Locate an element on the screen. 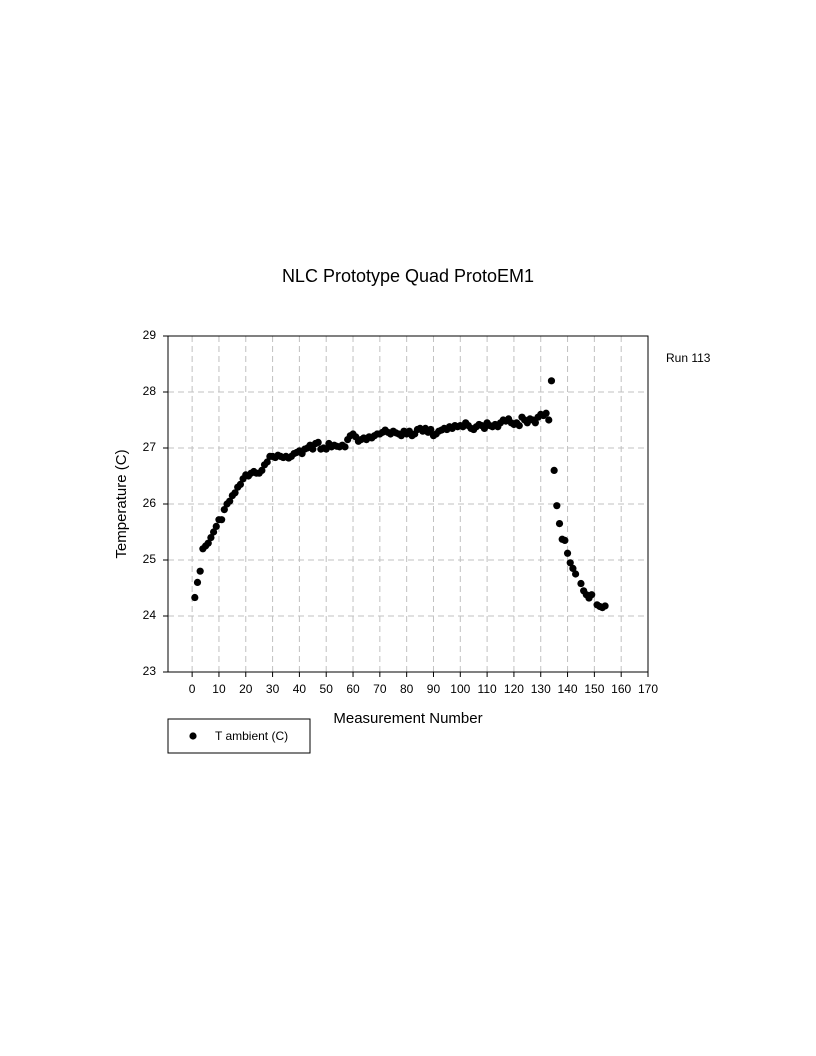  x-tick-label: 90 is located at coordinates (434, 689).